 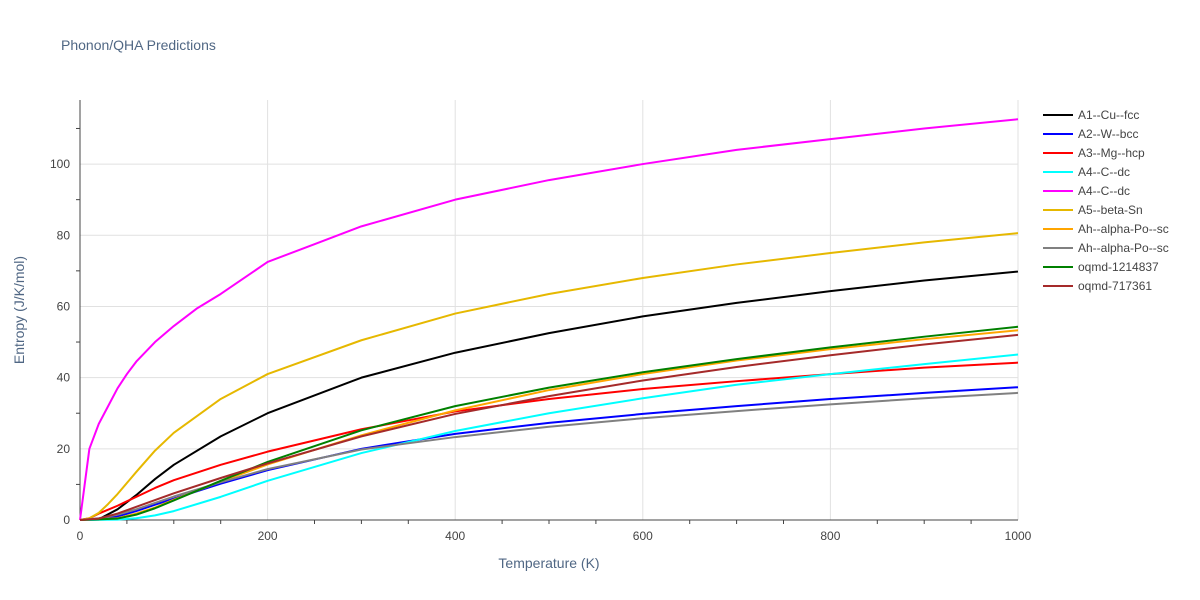 What do you see at coordinates (643, 536) in the screenshot?
I see `x-tick-label: 600` at bounding box center [643, 536].